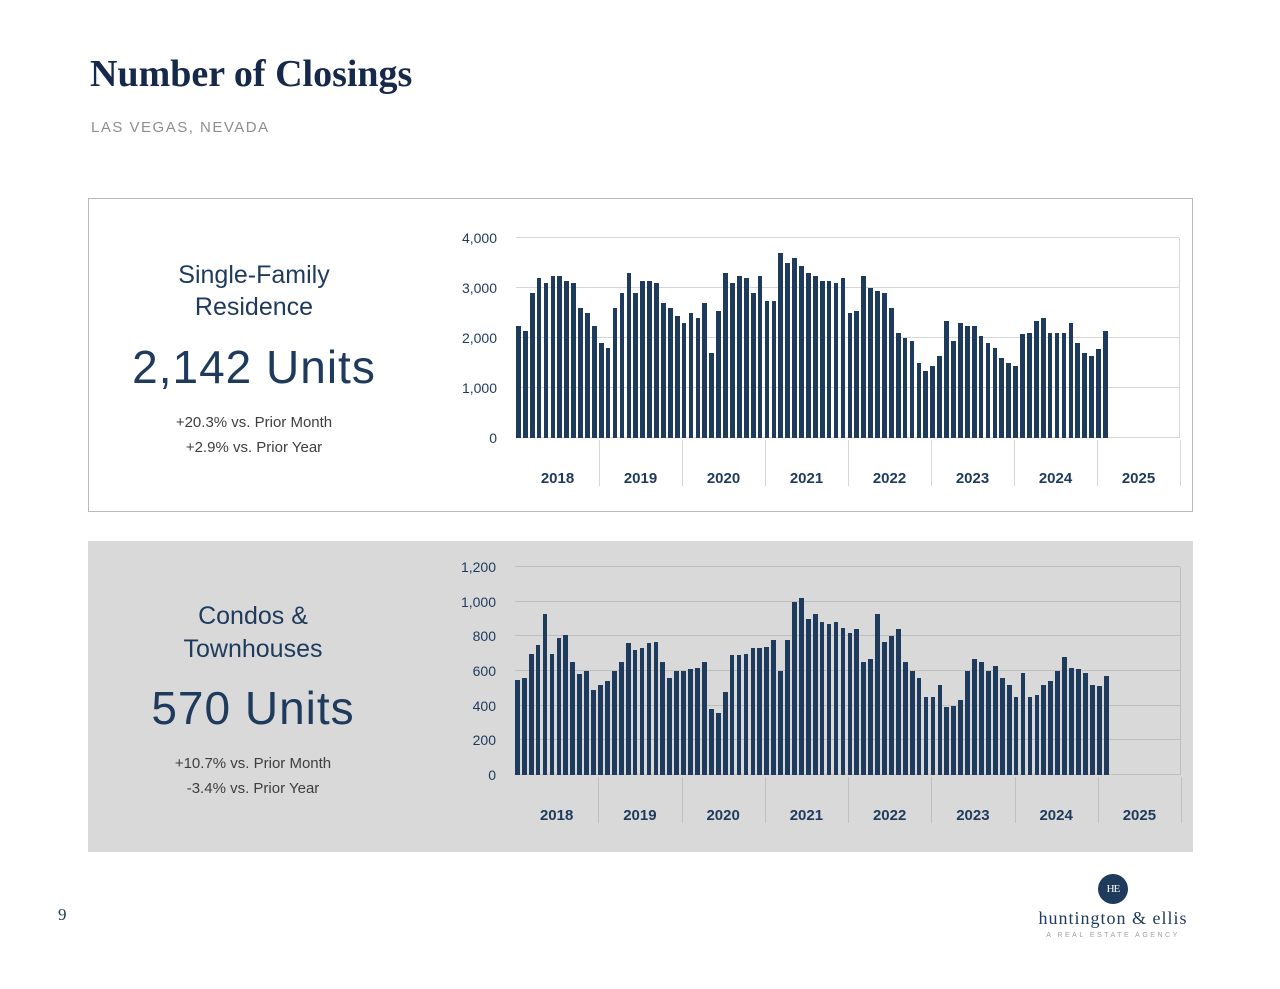  Describe the element at coordinates (180, 127) in the screenshot. I see `page-subtitle: LAS VEGAS, NEVADA` at that location.